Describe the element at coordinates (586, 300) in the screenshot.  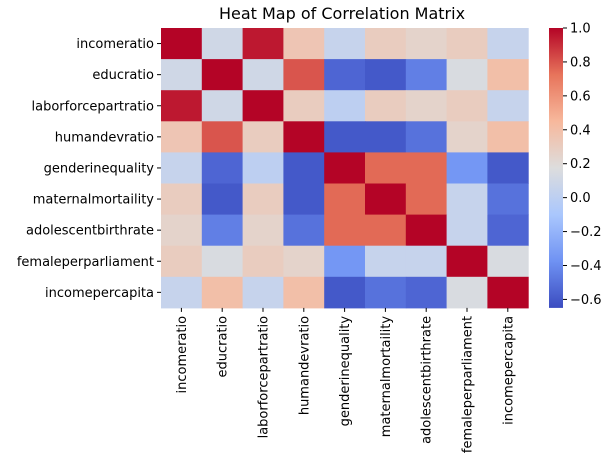
I see `colorbar-tick-label: −0.6` at that location.